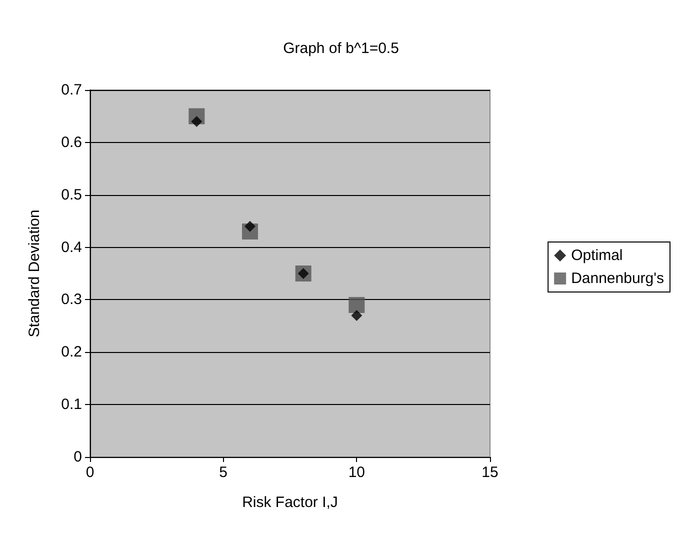 The height and width of the screenshot is (534, 682). Describe the element at coordinates (617, 278) in the screenshot. I see `legend-label: Dannenburg's` at that location.